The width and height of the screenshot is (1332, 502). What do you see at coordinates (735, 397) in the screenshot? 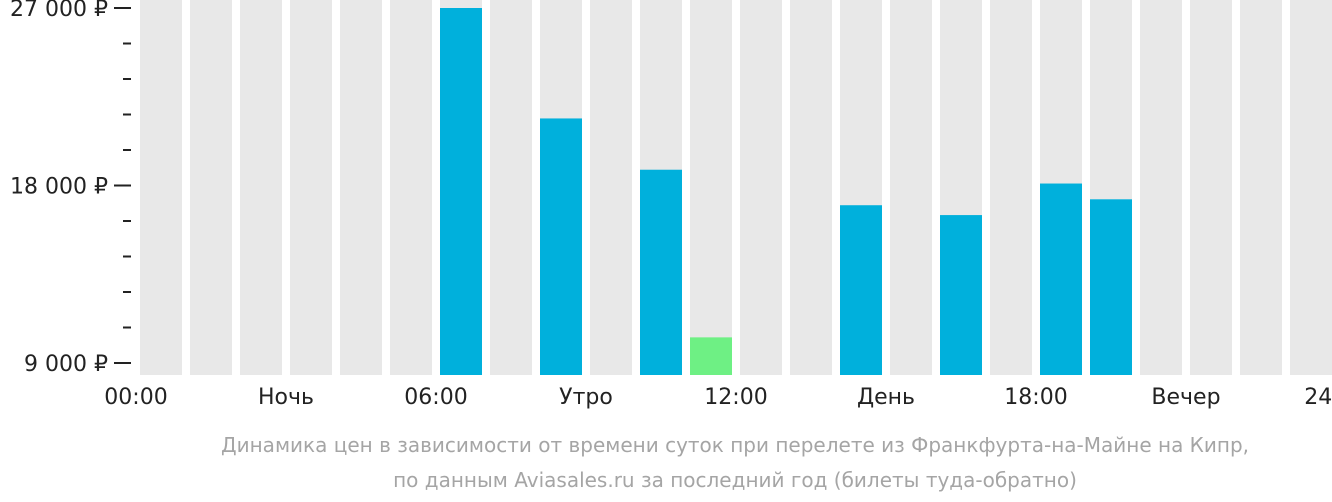
I see `x-tick-label: 12:00` at bounding box center [735, 397].